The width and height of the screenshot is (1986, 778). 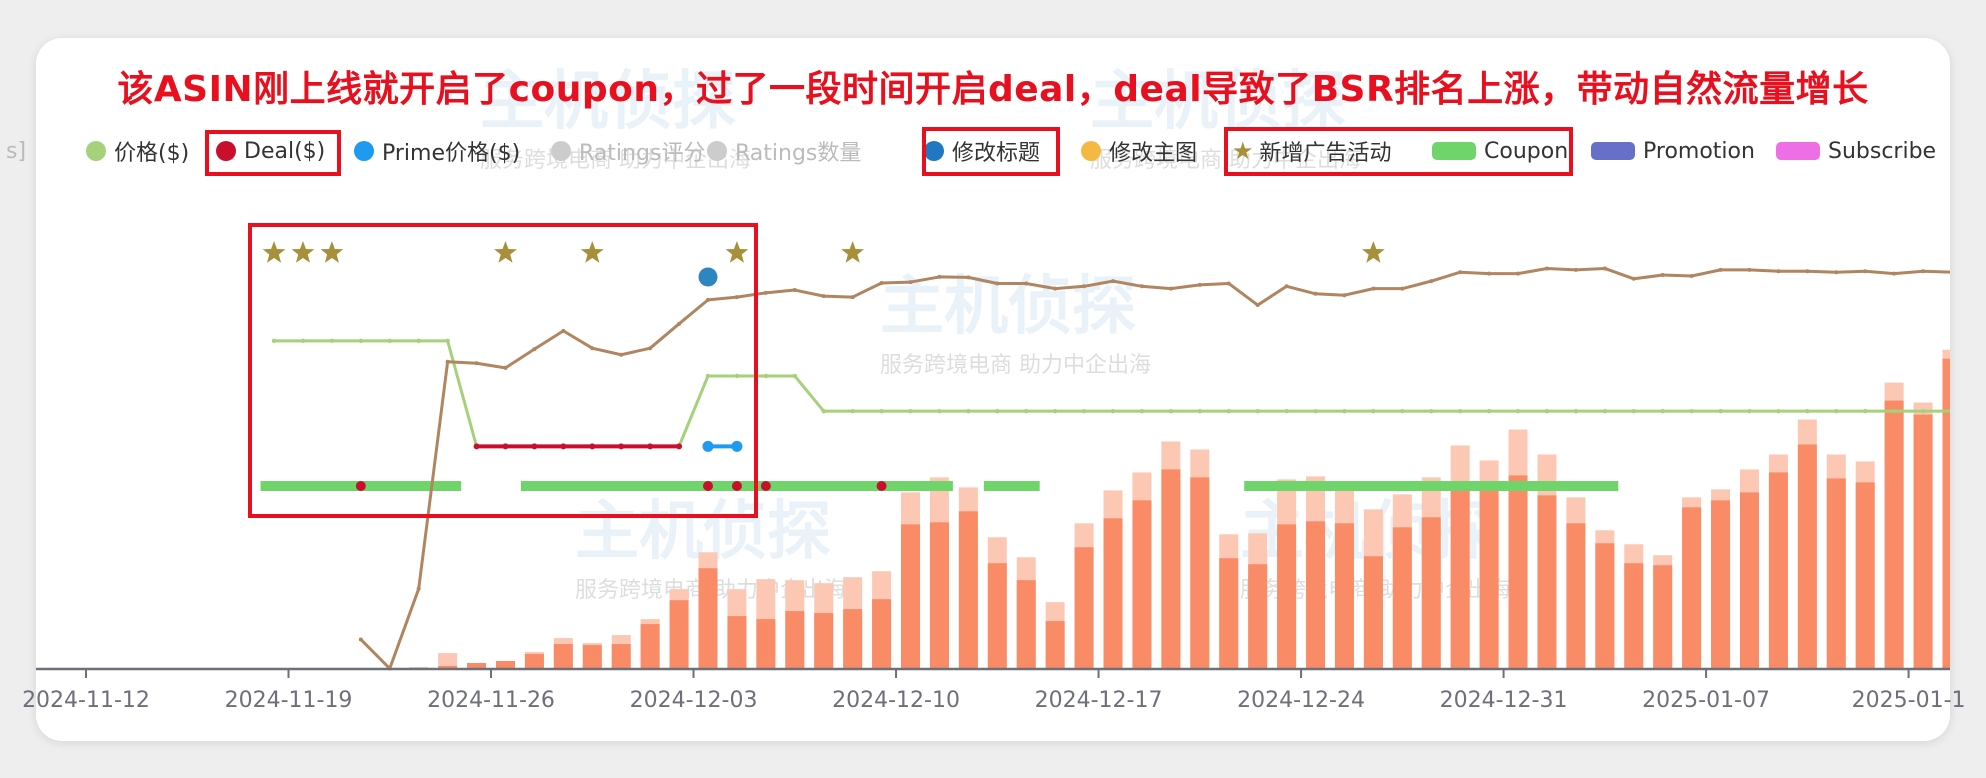 I want to click on legend-label: 新增广告活动, so click(x=1325, y=153).